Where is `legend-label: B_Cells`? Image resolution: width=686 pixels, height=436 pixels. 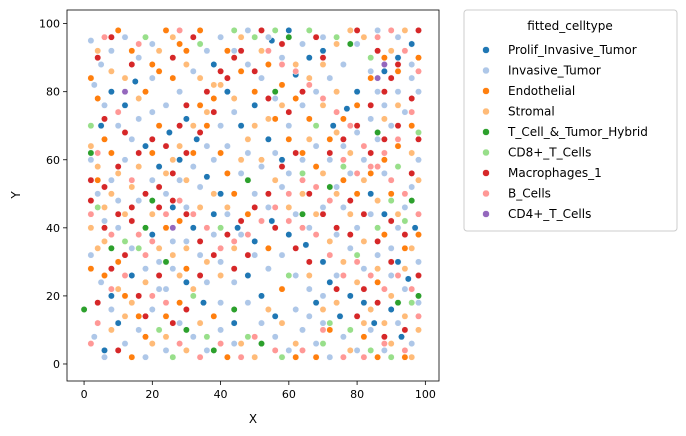
legend-label: B_Cells is located at coordinates (529, 194).